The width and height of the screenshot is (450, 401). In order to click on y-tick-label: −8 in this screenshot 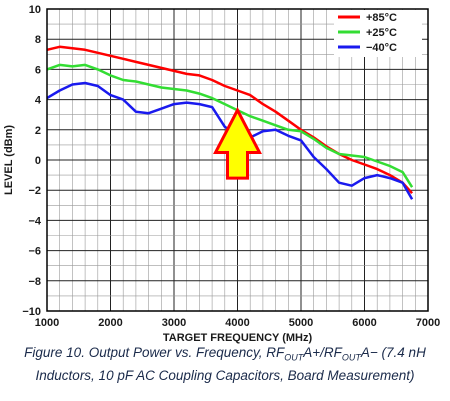, I will do `click(34, 282)`.